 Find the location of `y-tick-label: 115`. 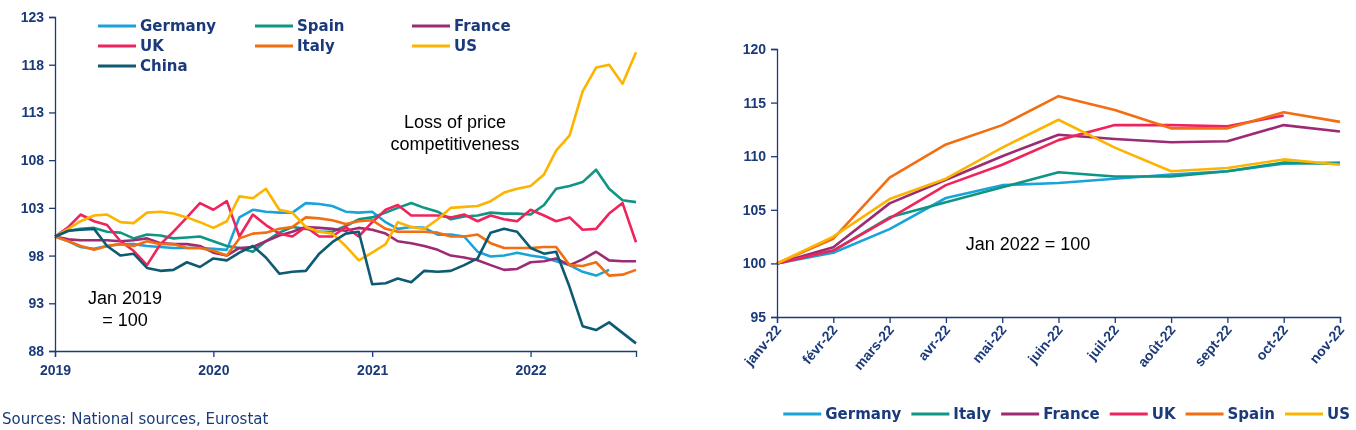

y-tick-label: 115 is located at coordinates (755, 102).